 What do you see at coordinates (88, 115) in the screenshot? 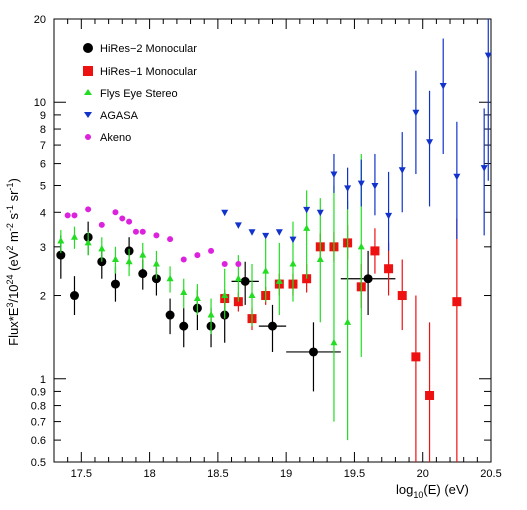
I see `legend-marker-agasa` at bounding box center [88, 115].